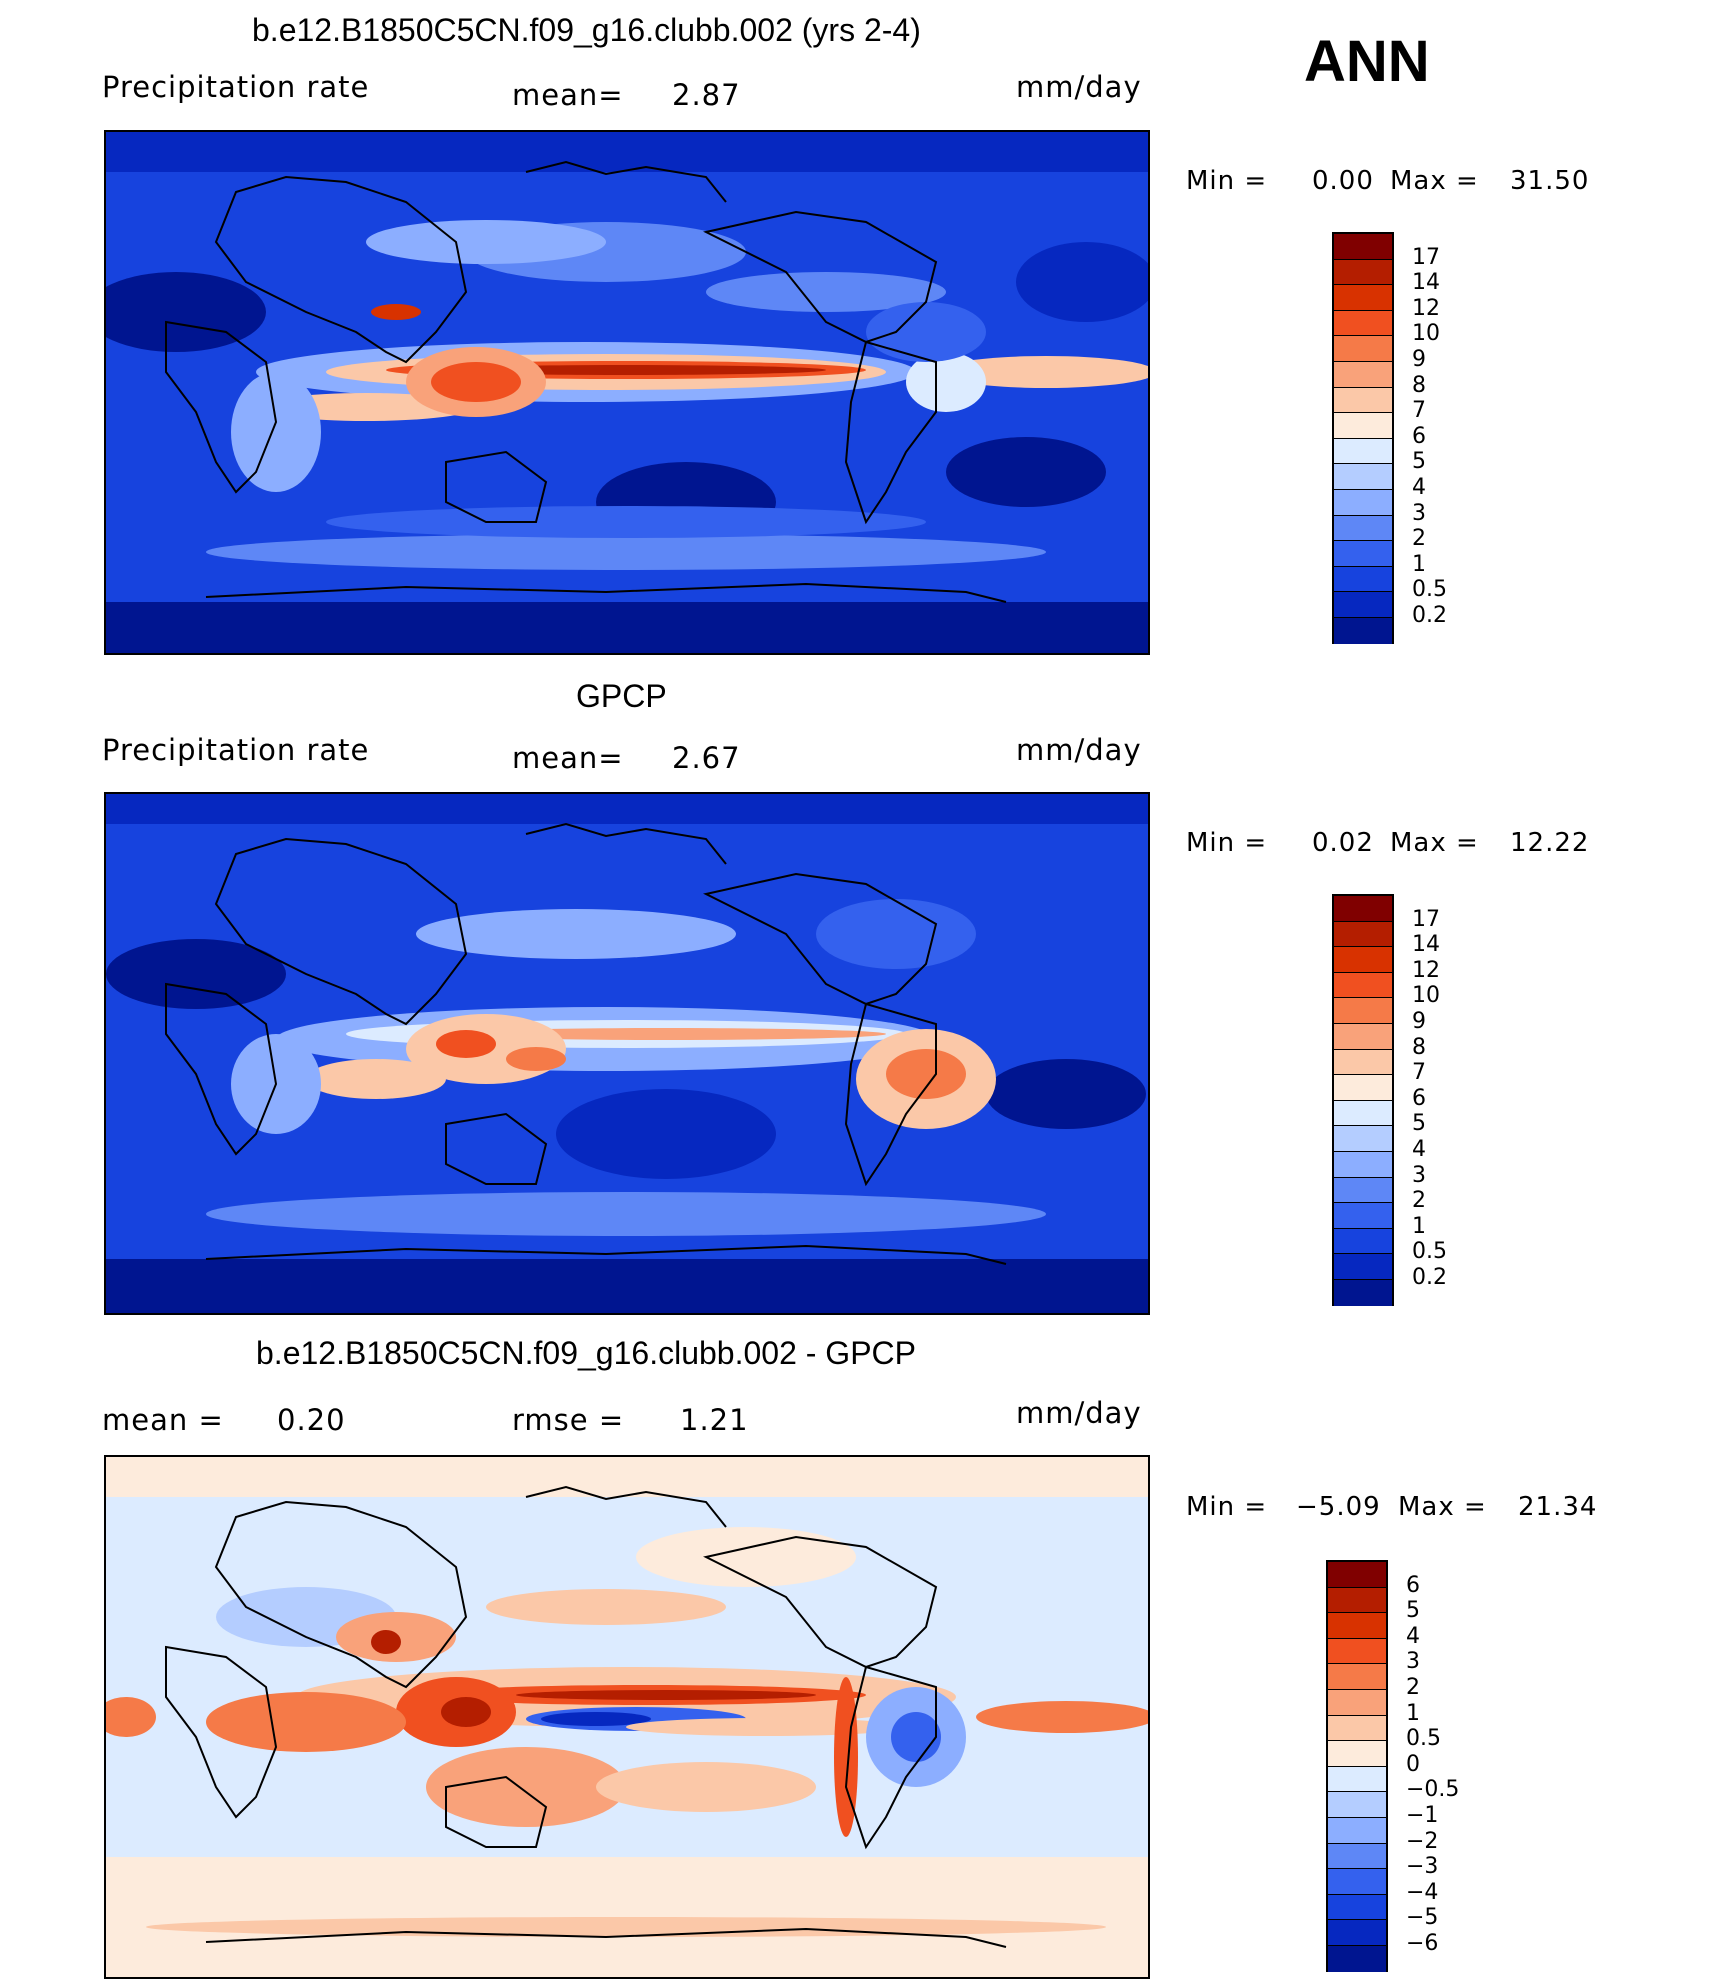  Describe the element at coordinates (1419, 513) in the screenshot. I see `colorbar-1-tick-label: 3` at that location.